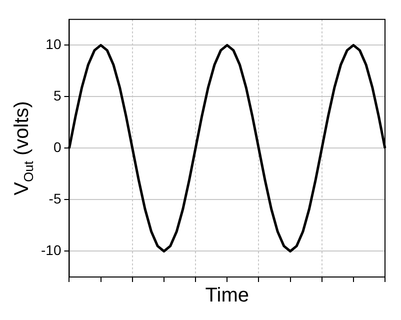 Image resolution: width=401 pixels, height=320 pixels. What do you see at coordinates (57, 147) in the screenshot?
I see `y-tick-label: 0` at bounding box center [57, 147].